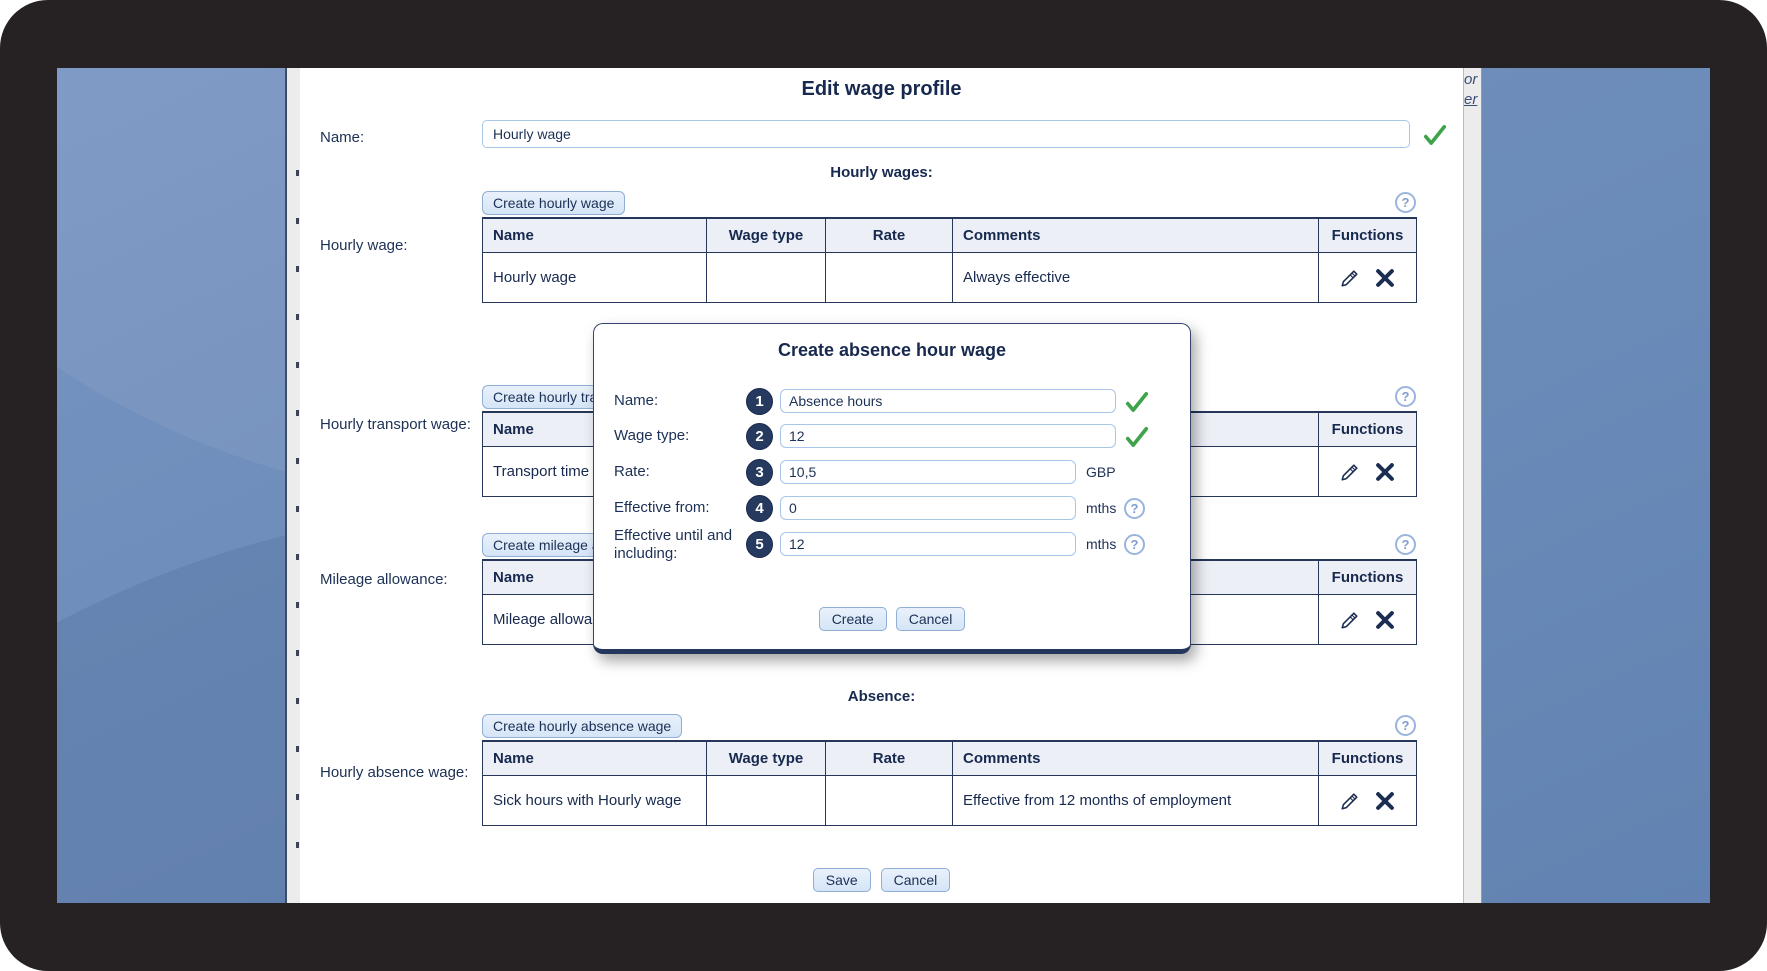 The image size is (1767, 971). I want to click on create-hourly-wage-button: Create hourly wage, so click(554, 202).